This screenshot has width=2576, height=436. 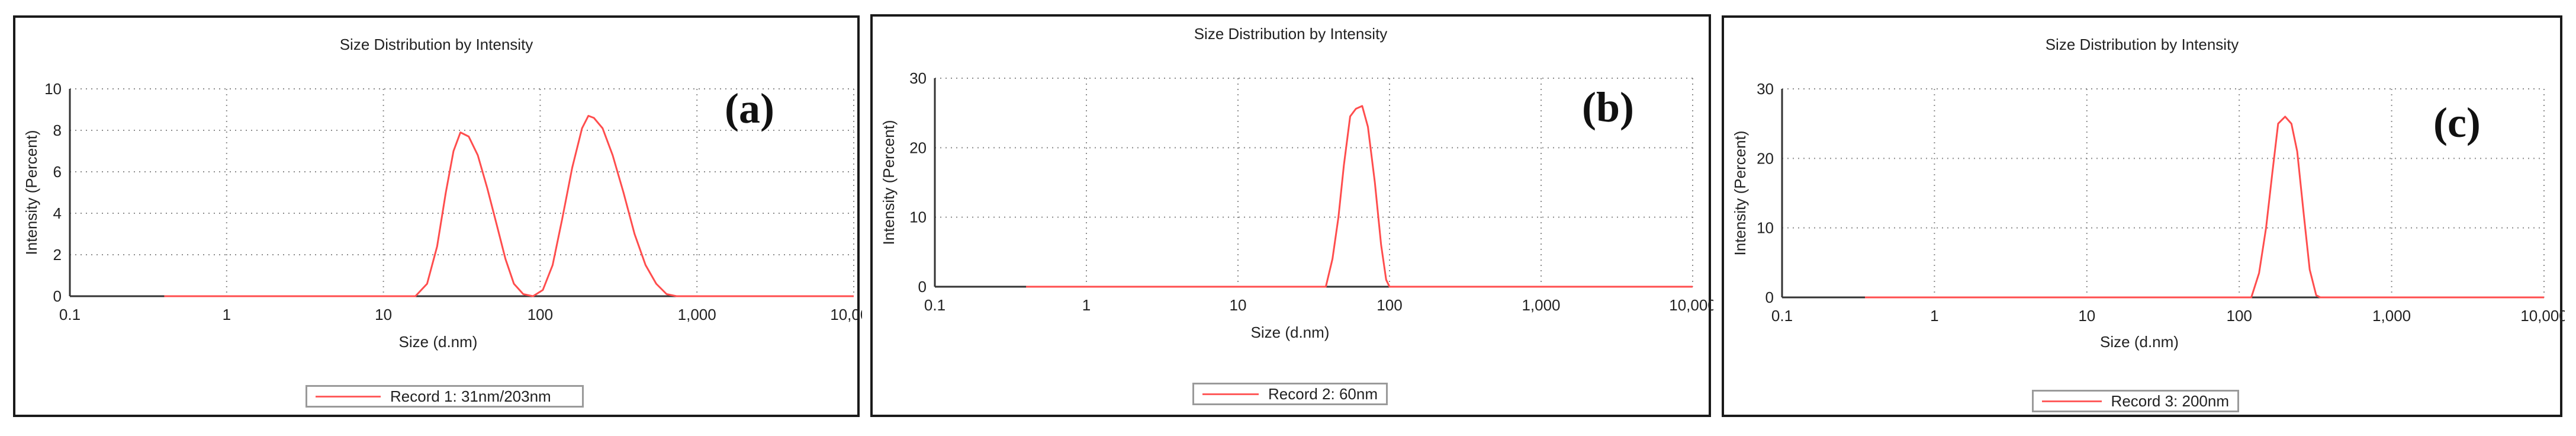 What do you see at coordinates (750, 108) in the screenshot?
I see `panel-label: (a)` at bounding box center [750, 108].